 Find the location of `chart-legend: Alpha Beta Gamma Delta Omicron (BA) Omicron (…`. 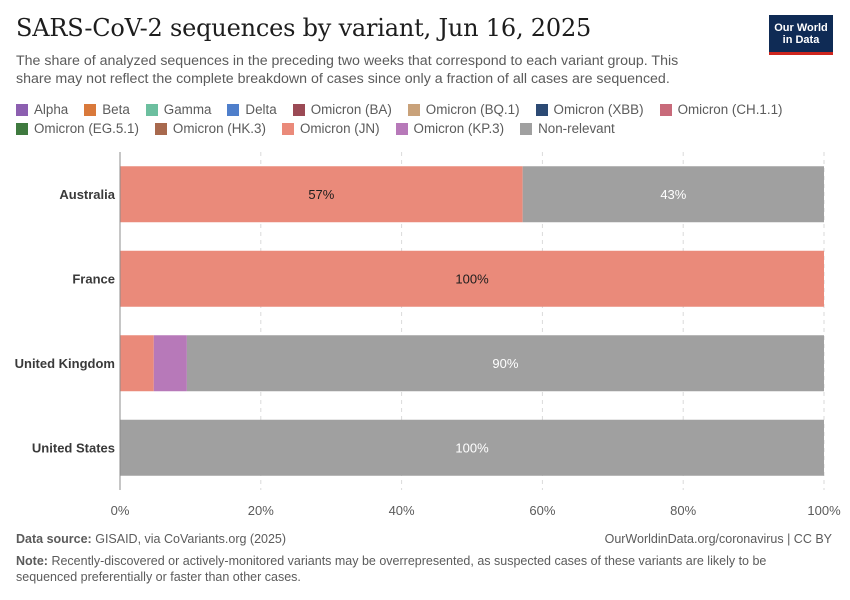

chart-legend: Alpha Beta Gamma Delta Omicron (BA) Omicron (… is located at coordinates (426, 119).